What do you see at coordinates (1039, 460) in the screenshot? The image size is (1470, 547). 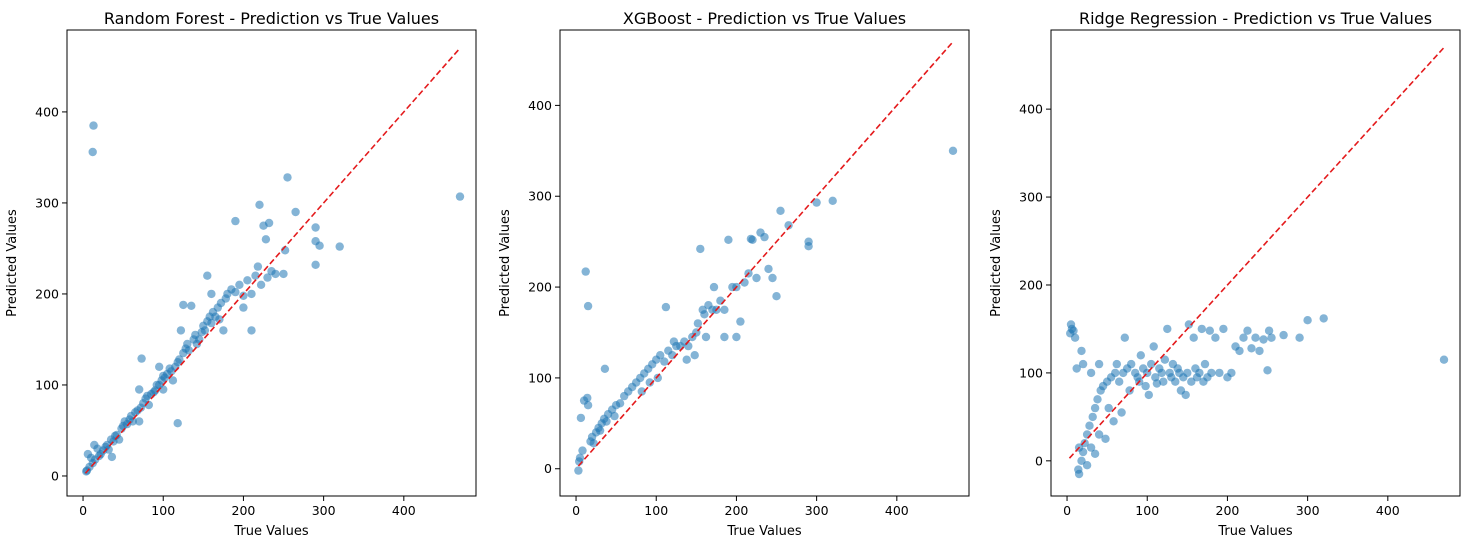 I see `y-tick-label: 0` at bounding box center [1039, 460].